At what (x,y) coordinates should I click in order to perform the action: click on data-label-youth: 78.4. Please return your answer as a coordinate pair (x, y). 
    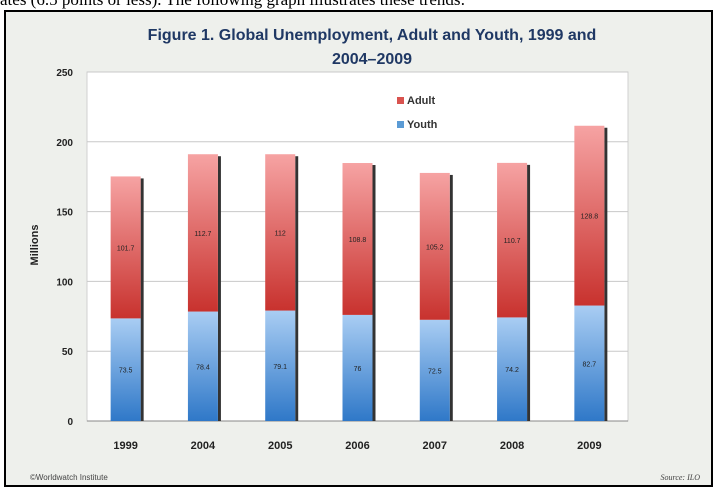
    Looking at the image, I should click on (203, 367).